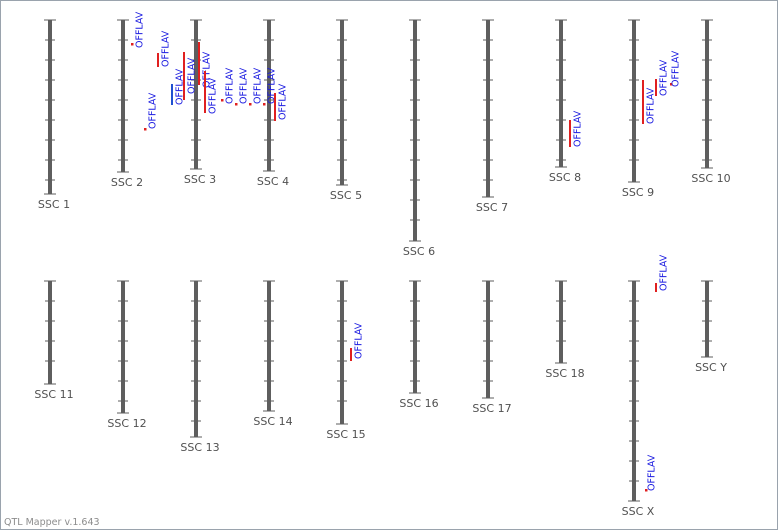 The width and height of the screenshot is (778, 530). Describe the element at coordinates (272, 421) in the screenshot. I see `ssc-14-label: SSC 14` at that location.